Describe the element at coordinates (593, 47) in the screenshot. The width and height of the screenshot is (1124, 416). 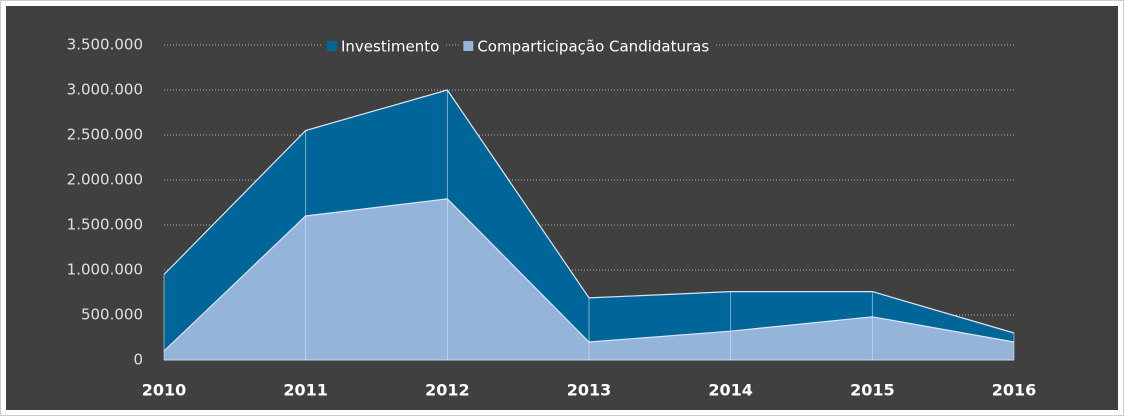
I see `legend-label: Comparticipação Candidaturas` at that location.